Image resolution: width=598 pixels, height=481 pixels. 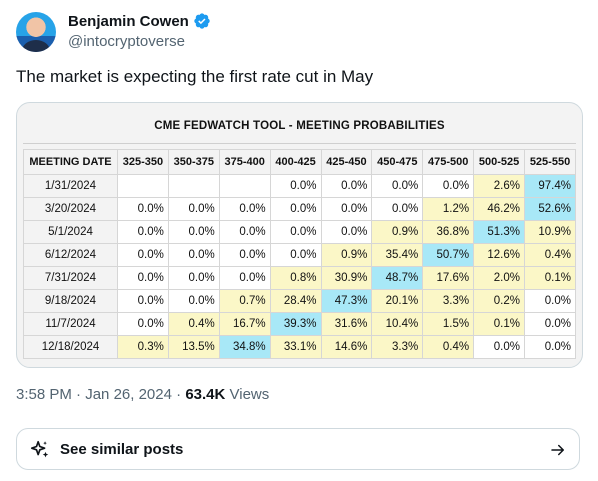 I want to click on tweet-meta: 3:58 PM · Jan 26, 2024 · 63.4K Views, so click(x=142, y=394).